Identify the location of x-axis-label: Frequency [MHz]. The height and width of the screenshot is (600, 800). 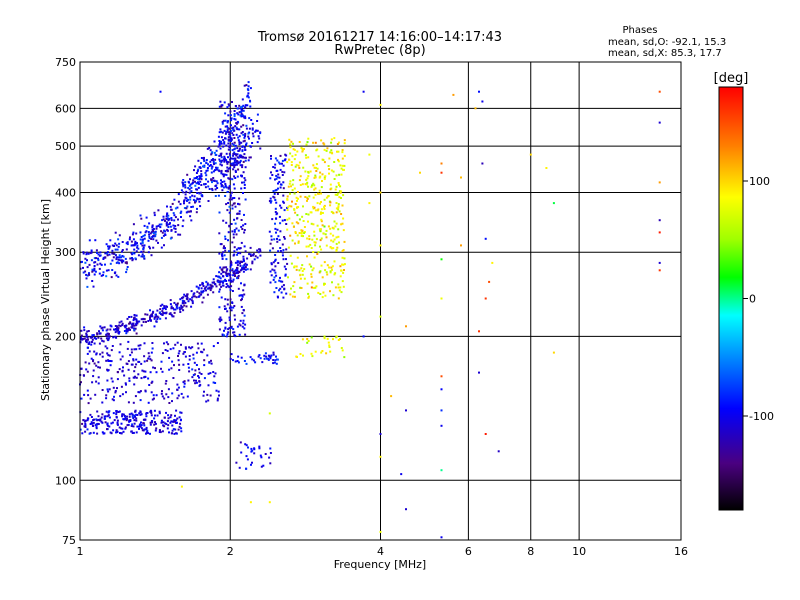
(380, 564).